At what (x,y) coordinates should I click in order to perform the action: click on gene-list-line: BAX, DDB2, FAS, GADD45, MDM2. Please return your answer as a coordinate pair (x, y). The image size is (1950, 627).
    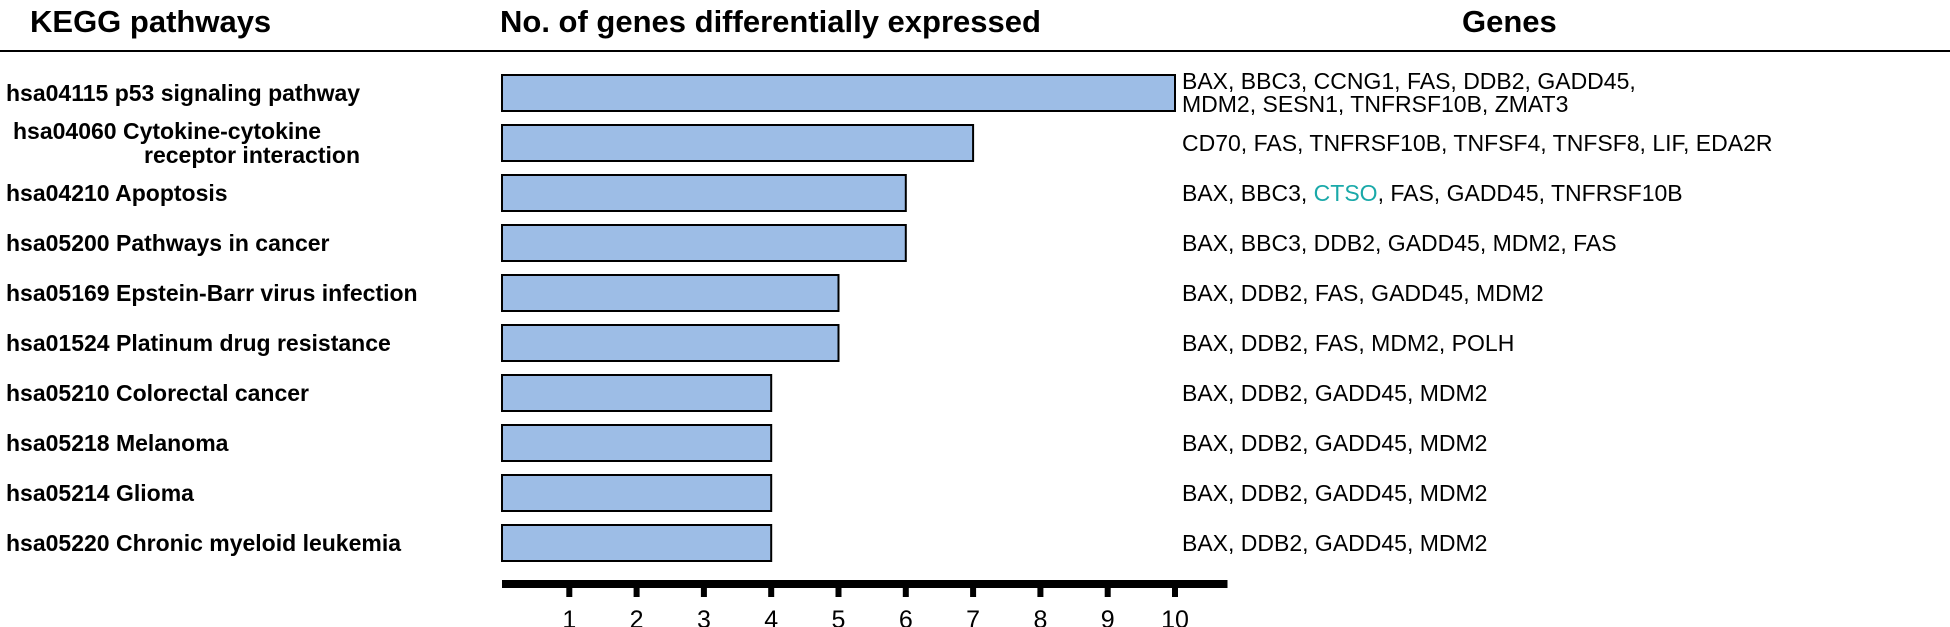
    Looking at the image, I should click on (1363, 292).